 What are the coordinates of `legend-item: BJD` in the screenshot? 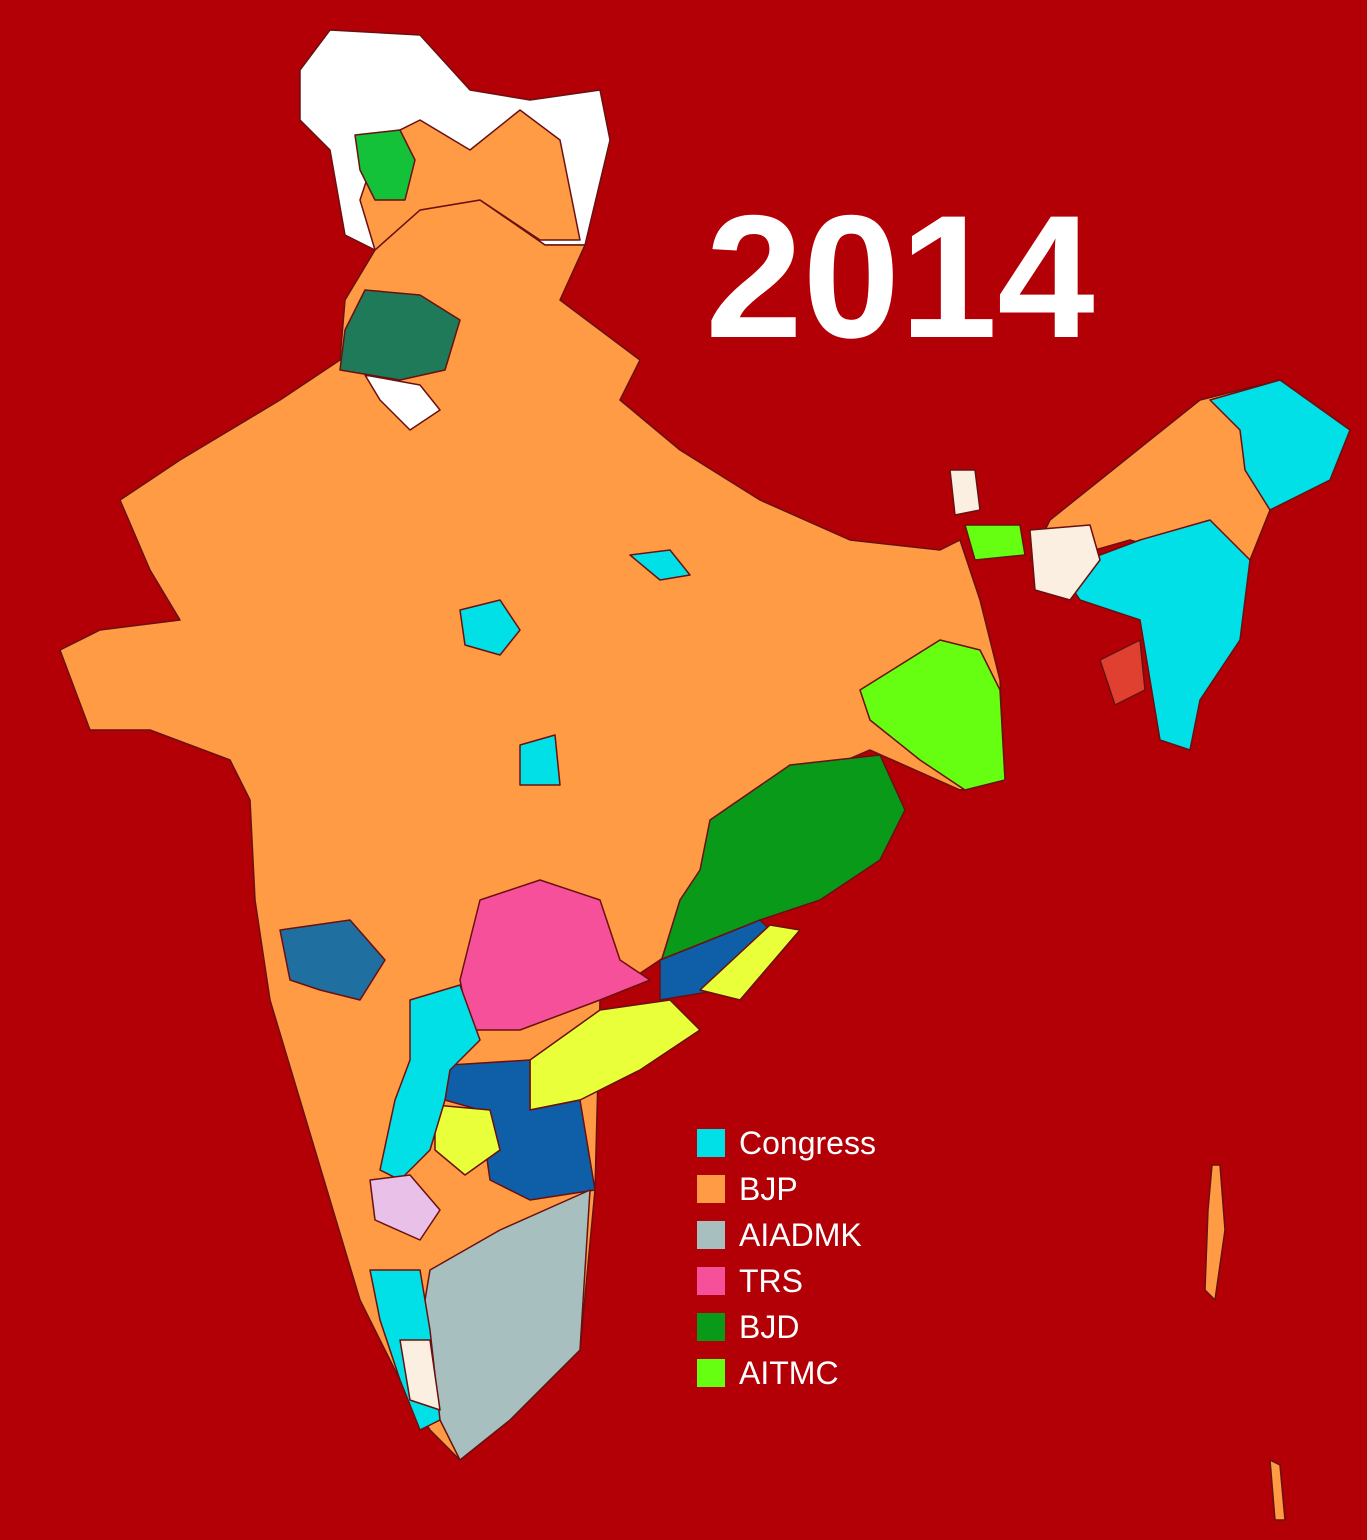 It's located at (786, 1327).